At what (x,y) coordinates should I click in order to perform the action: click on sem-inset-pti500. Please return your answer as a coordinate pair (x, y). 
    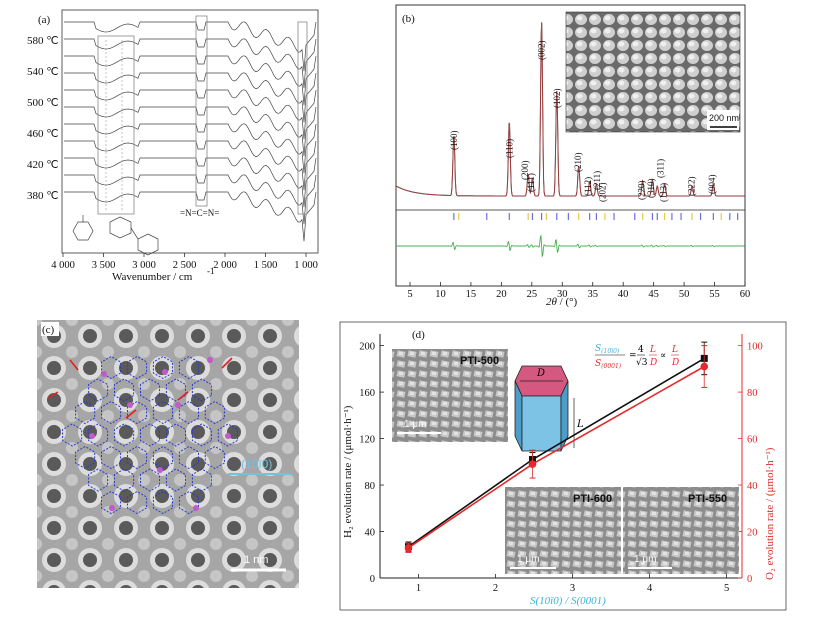
    Looking at the image, I should click on (450, 395).